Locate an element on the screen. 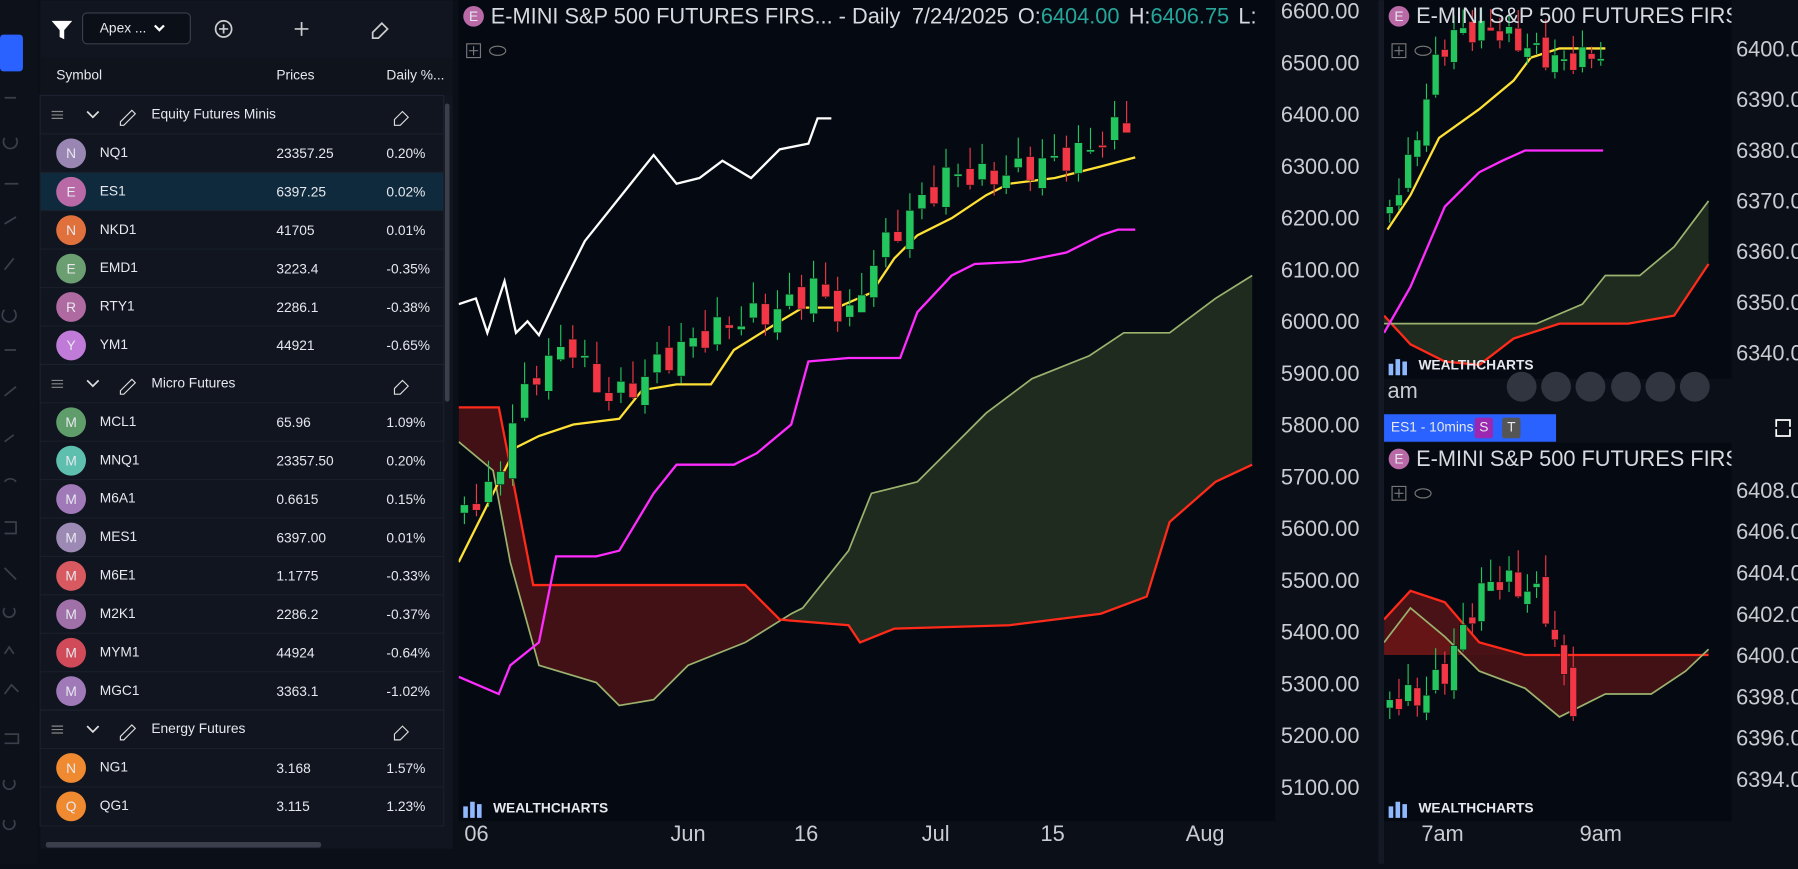 Image resolution: width=1798 pixels, height=869 pixels. price: 2286.1 is located at coordinates (297, 307).